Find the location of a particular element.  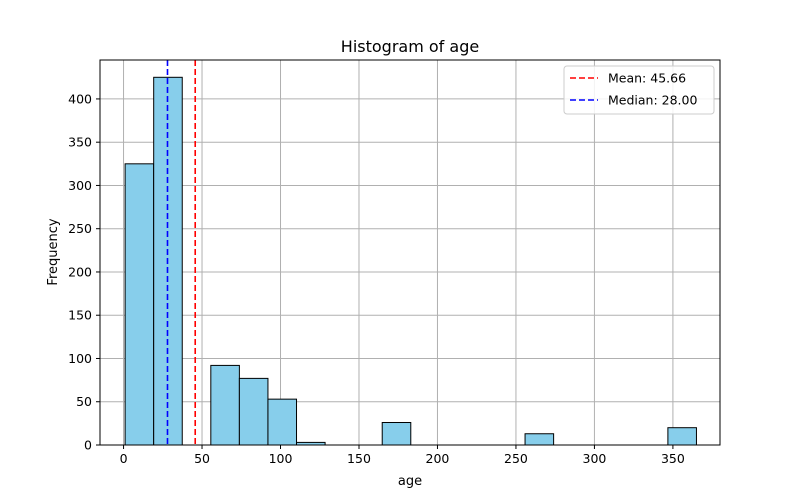

y-axis-ticks: 0 50 100 150 200 250 300 350 400 is located at coordinates (84, 272).